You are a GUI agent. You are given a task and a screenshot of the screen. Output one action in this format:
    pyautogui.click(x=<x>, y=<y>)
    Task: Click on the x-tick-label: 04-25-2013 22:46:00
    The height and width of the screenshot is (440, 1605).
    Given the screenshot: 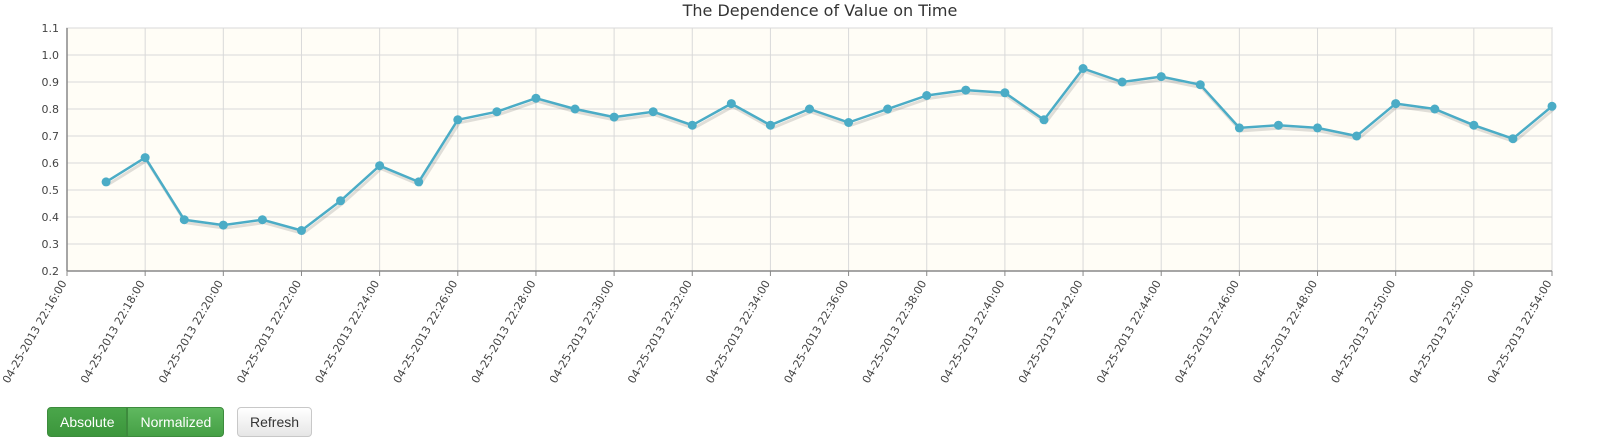 What is the action you would take?
    pyautogui.click(x=1207, y=332)
    